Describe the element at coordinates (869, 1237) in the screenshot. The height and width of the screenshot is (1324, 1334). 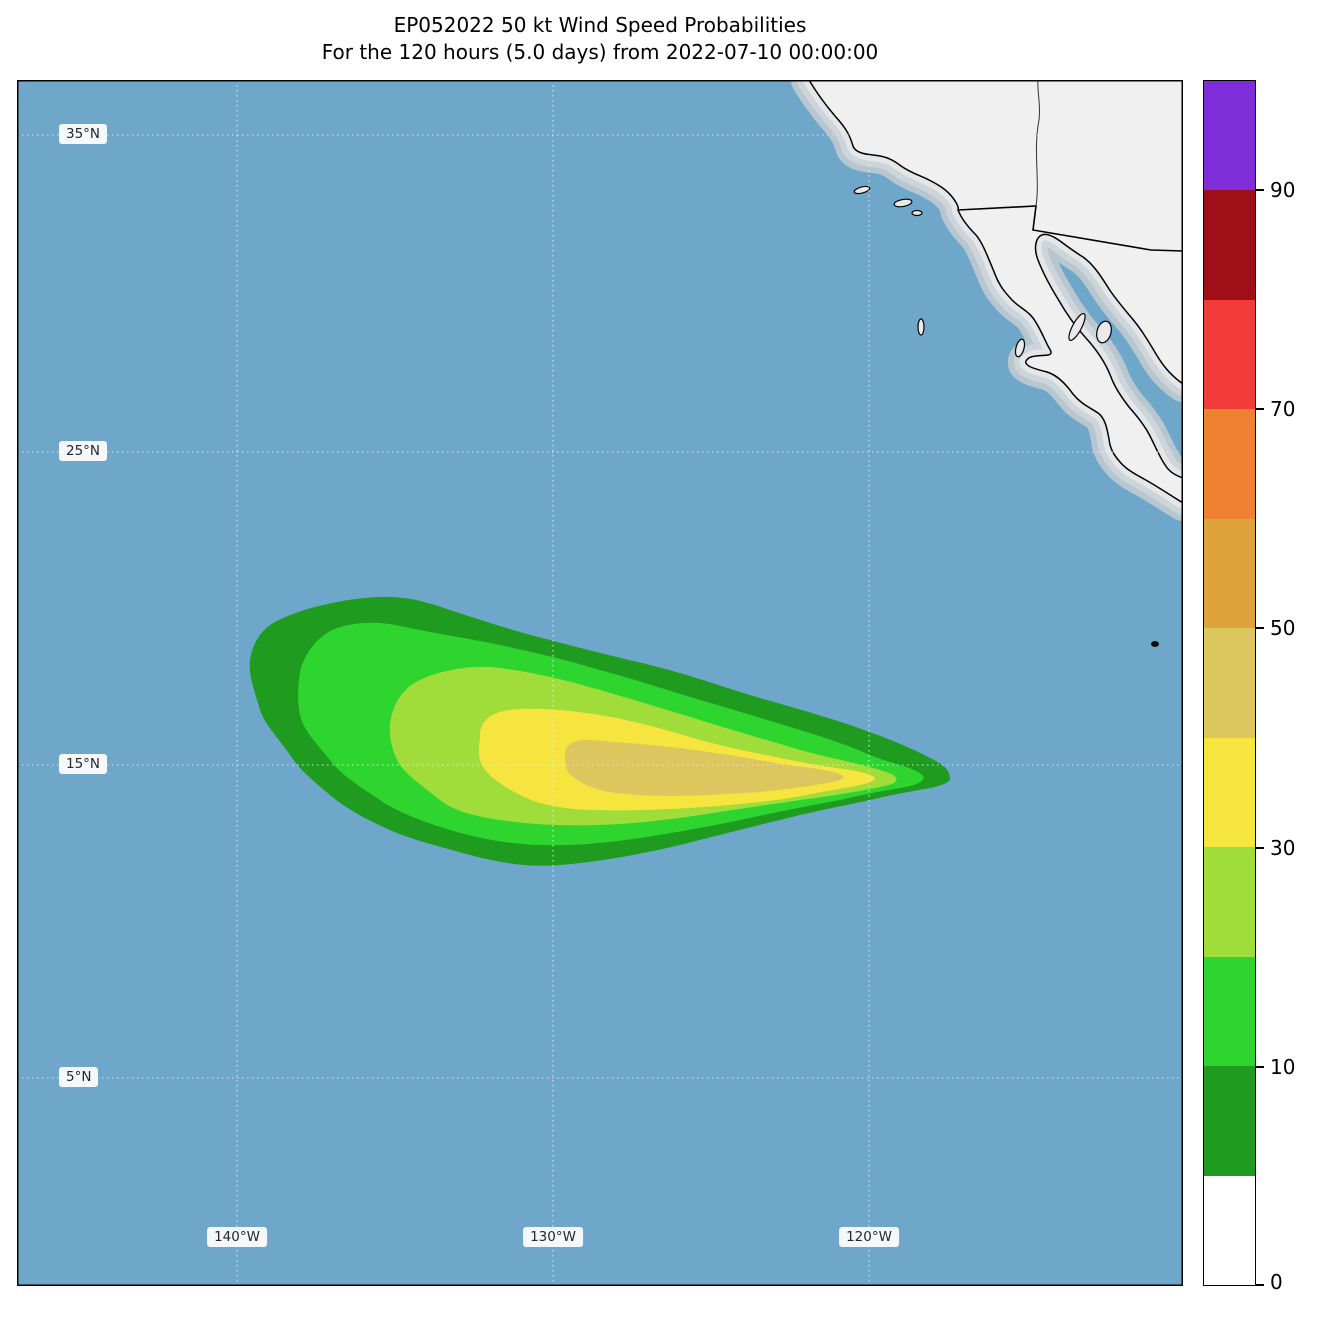
I see `lon-label-120w: 120°W` at that location.